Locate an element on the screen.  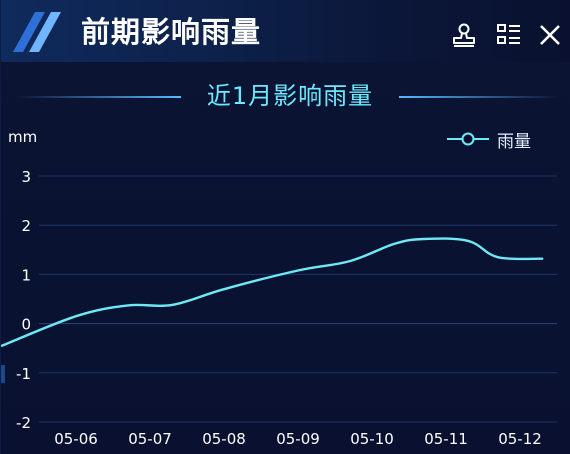
y-tick-label: 1 is located at coordinates (26, 275).